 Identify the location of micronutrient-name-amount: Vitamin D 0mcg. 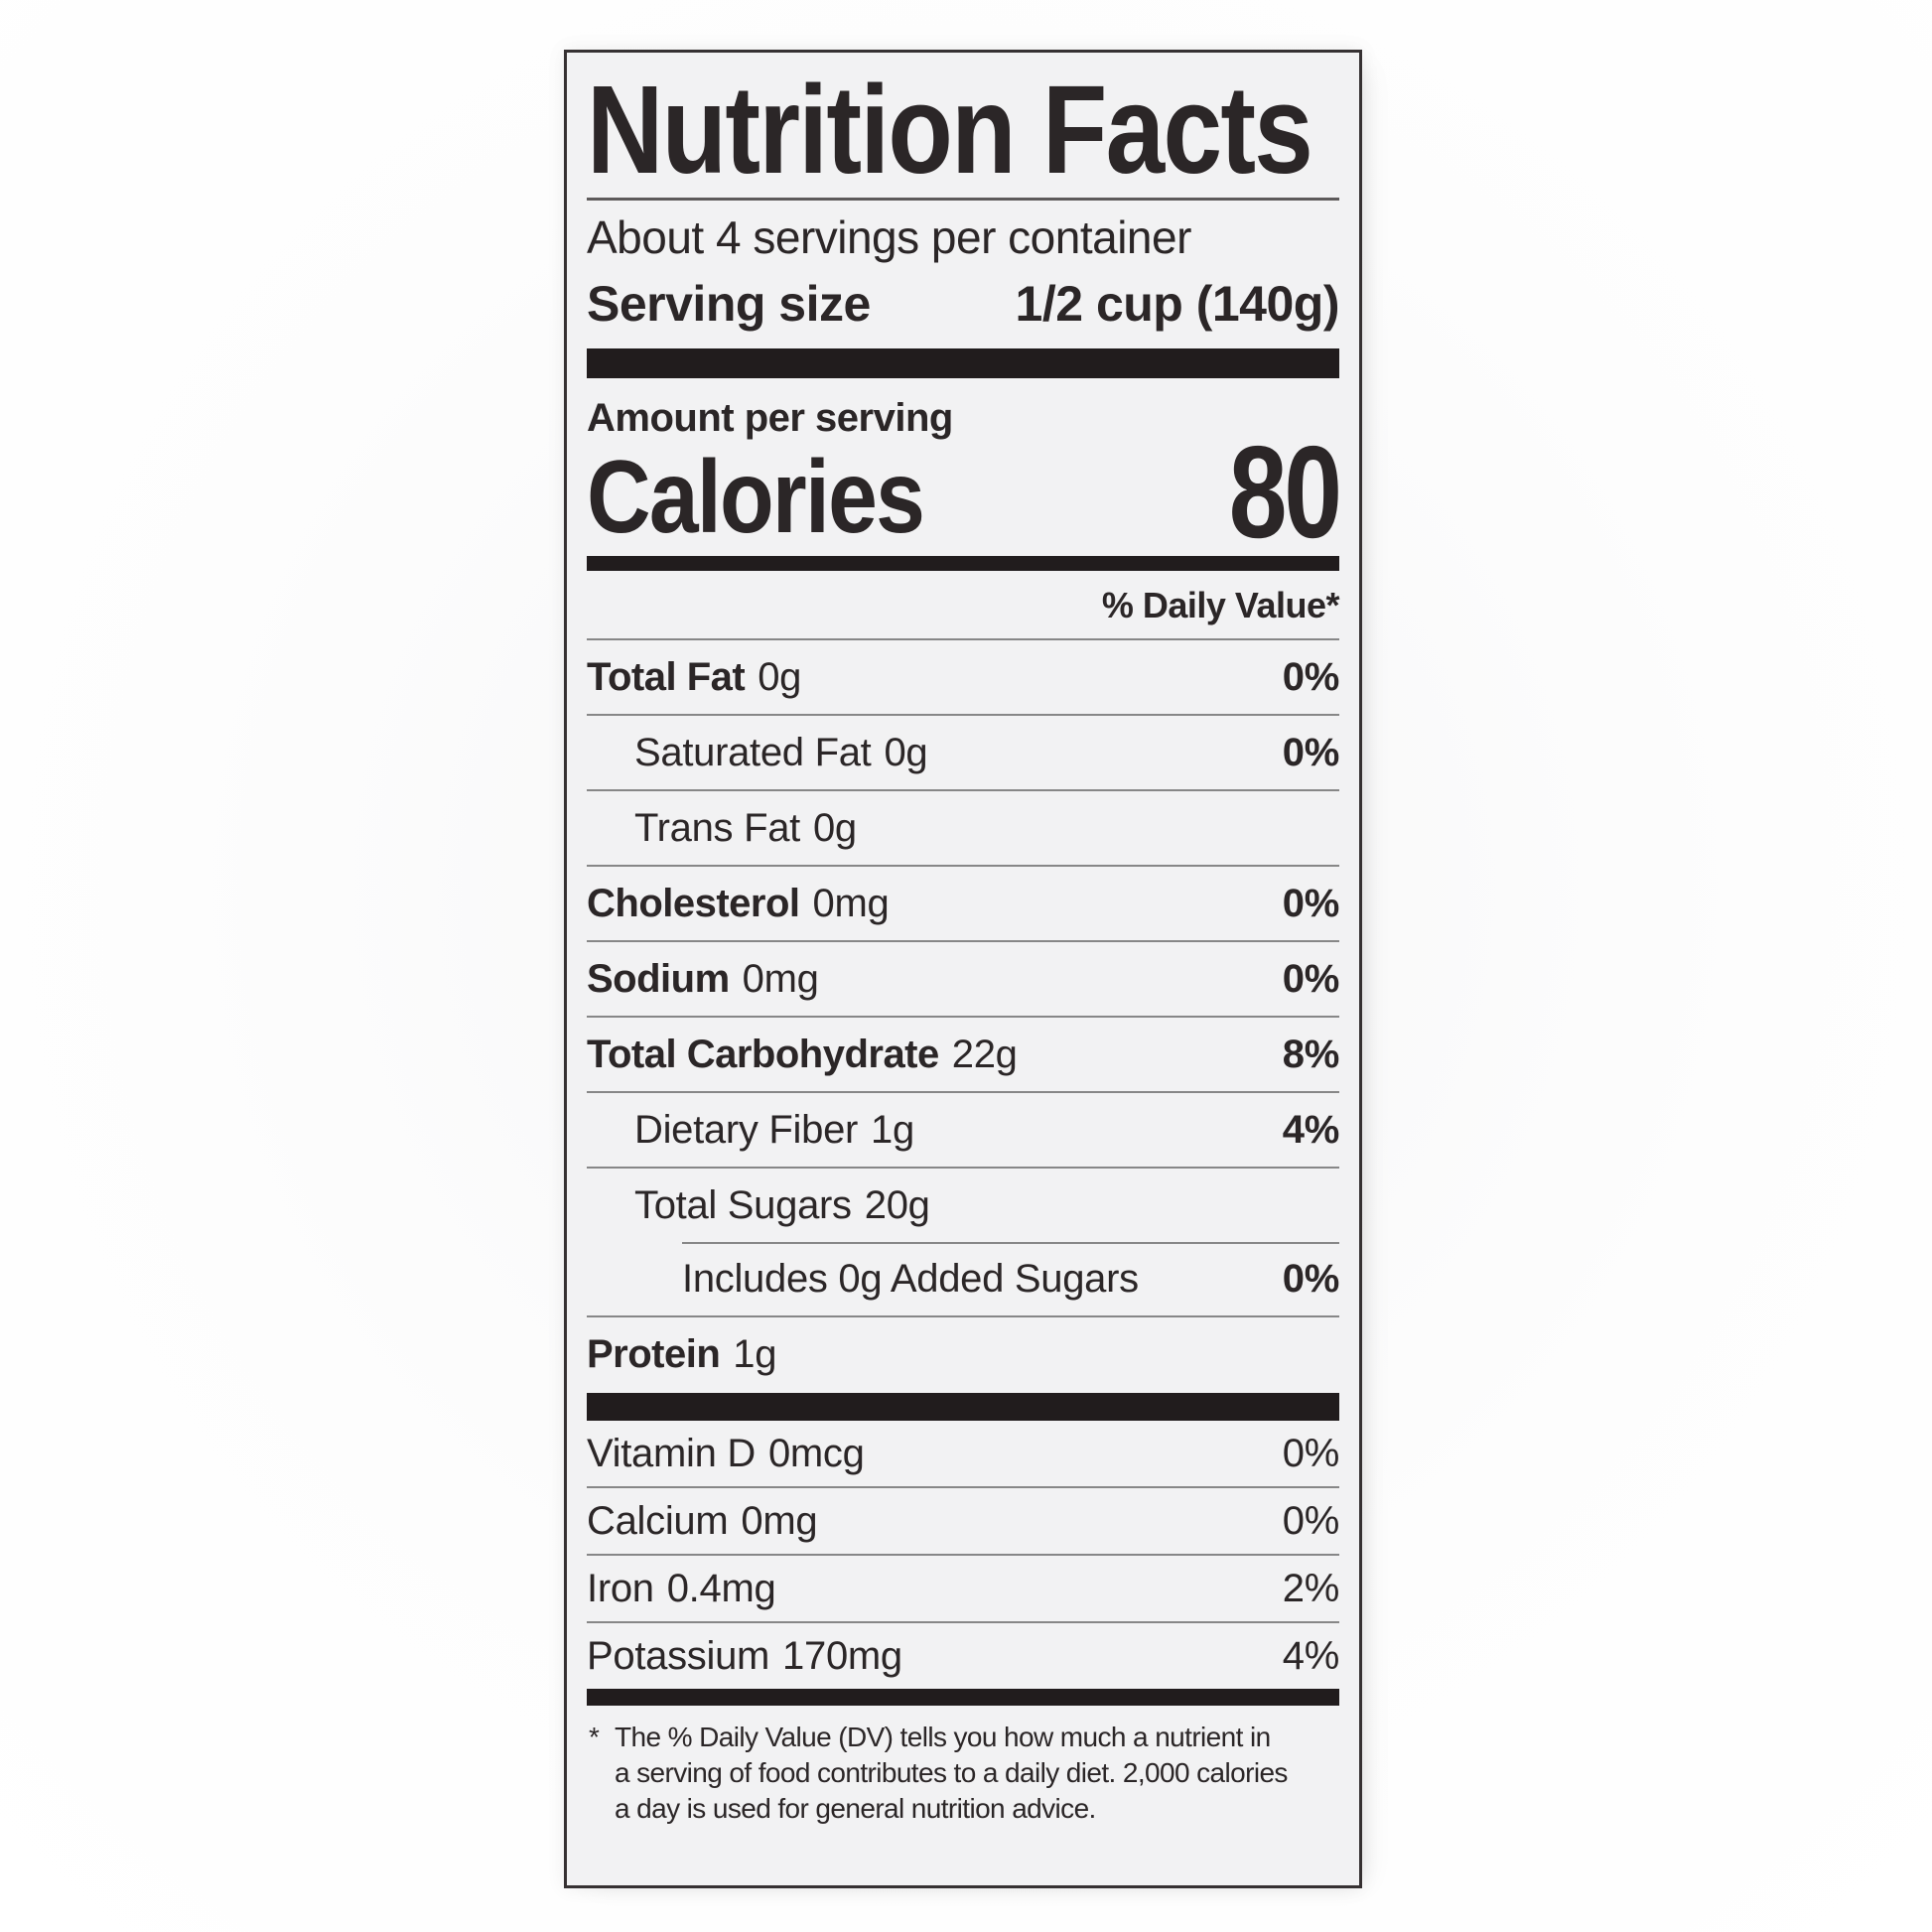
(726, 1454).